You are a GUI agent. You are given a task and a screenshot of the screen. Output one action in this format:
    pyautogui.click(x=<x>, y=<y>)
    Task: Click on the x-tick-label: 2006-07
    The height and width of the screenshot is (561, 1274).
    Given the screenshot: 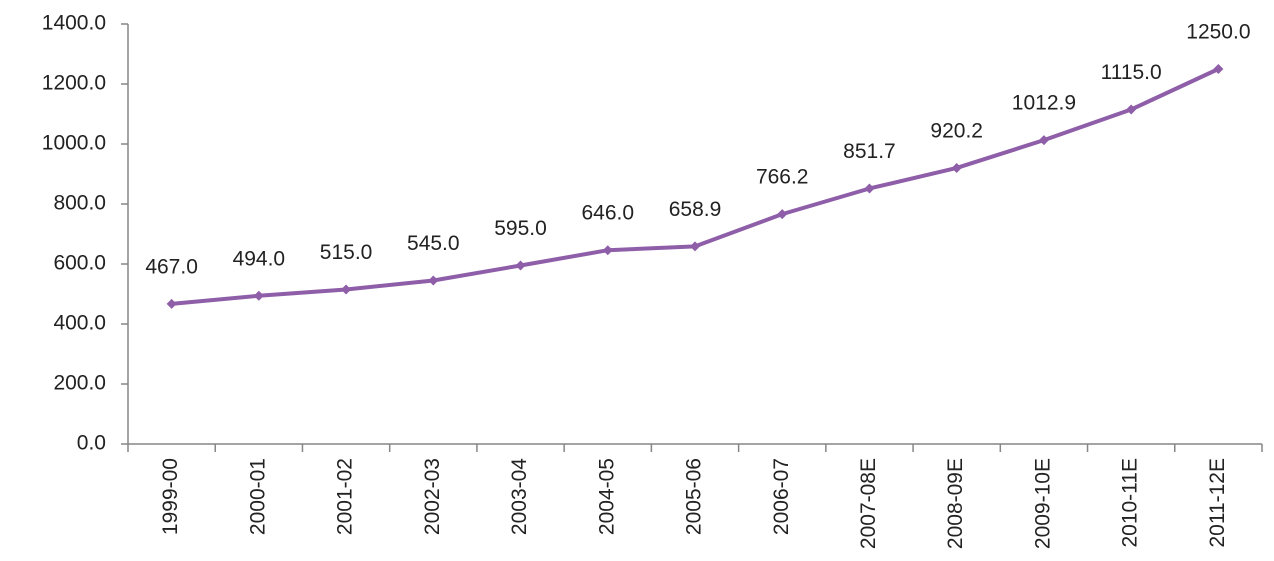 What is the action you would take?
    pyautogui.click(x=781, y=496)
    